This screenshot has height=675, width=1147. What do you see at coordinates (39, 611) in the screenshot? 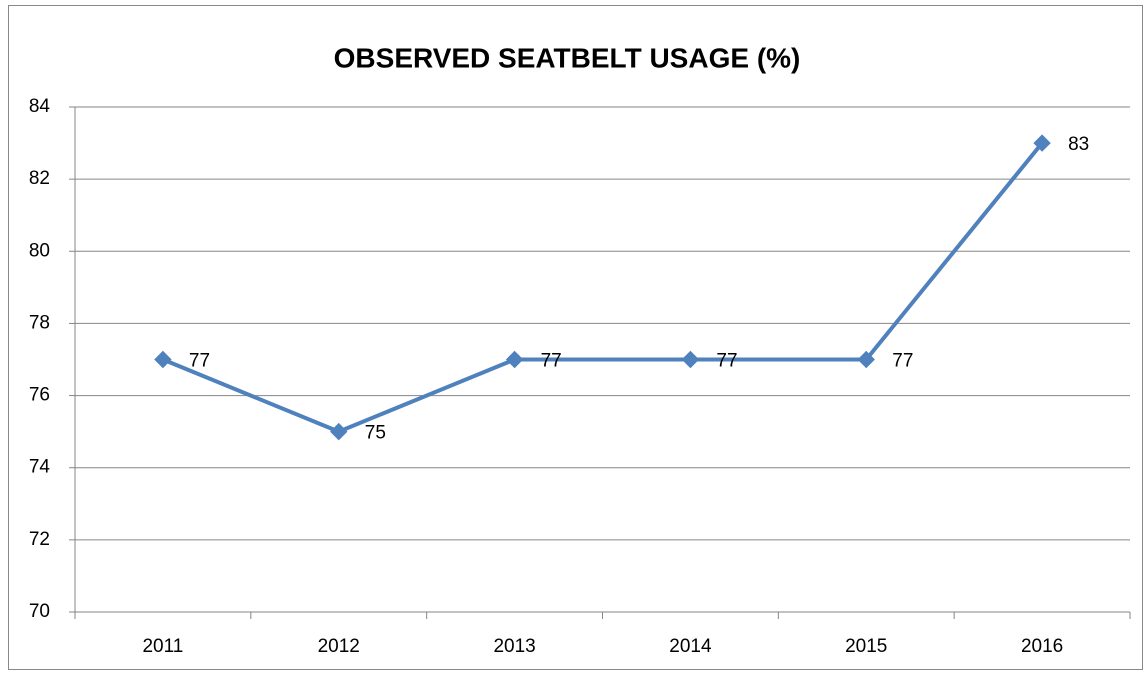
I see `y-tick-label: 70` at bounding box center [39, 611].